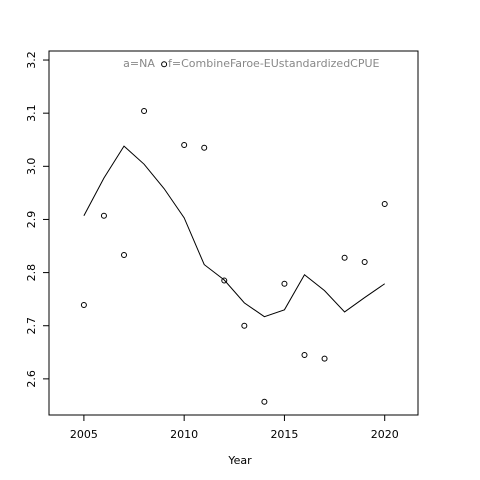  Describe the element at coordinates (239, 460) in the screenshot. I see `x-axis-label: Year` at that location.